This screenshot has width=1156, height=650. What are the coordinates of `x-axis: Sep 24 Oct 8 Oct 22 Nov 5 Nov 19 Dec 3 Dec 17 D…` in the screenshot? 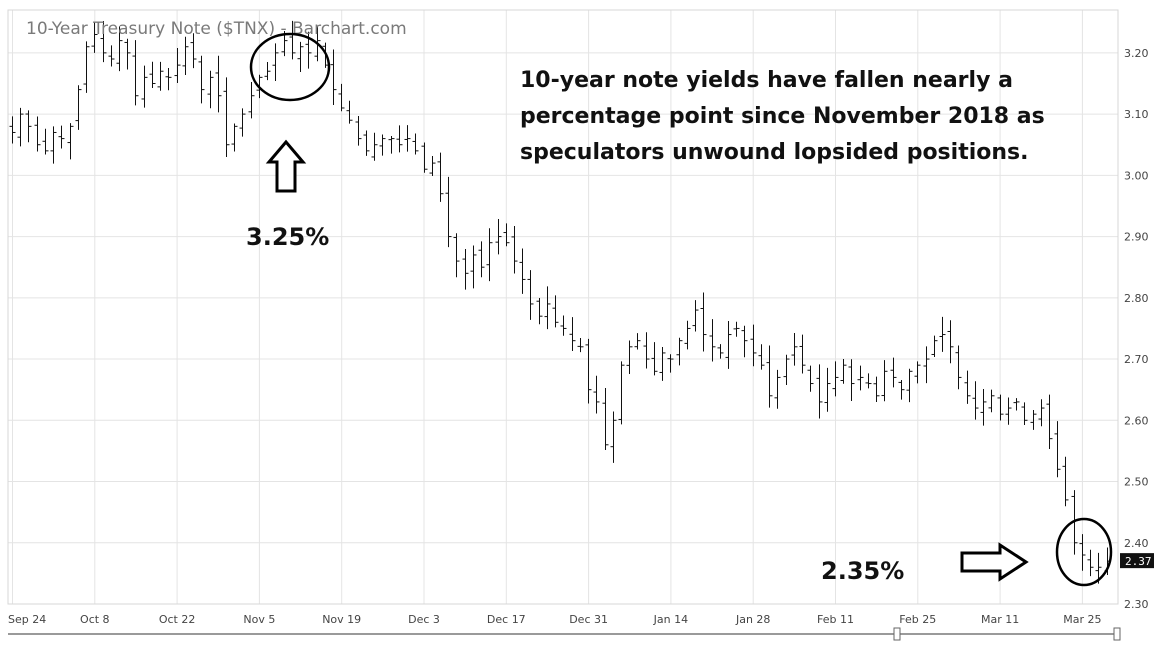 It's located at (555, 619).